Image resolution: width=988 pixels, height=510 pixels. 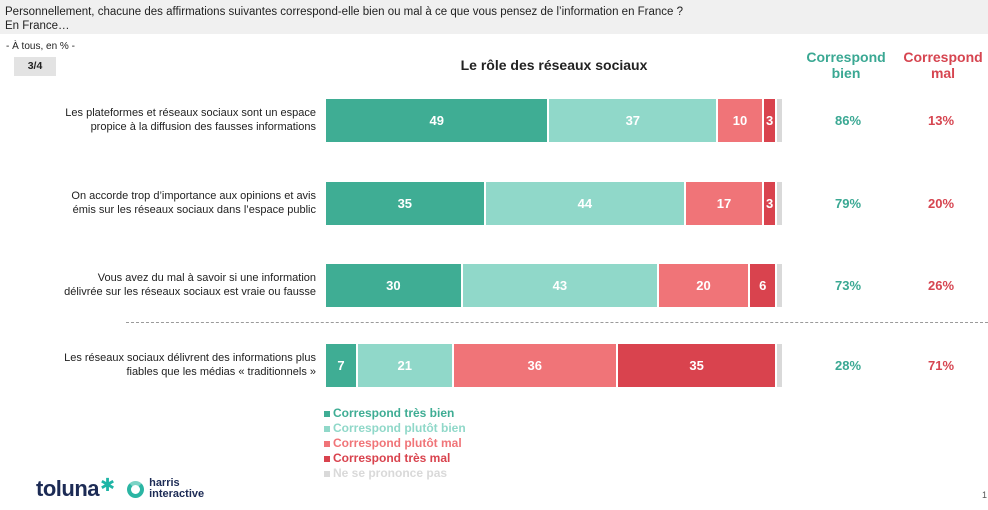 I want to click on section-divider, so click(x=557, y=322).